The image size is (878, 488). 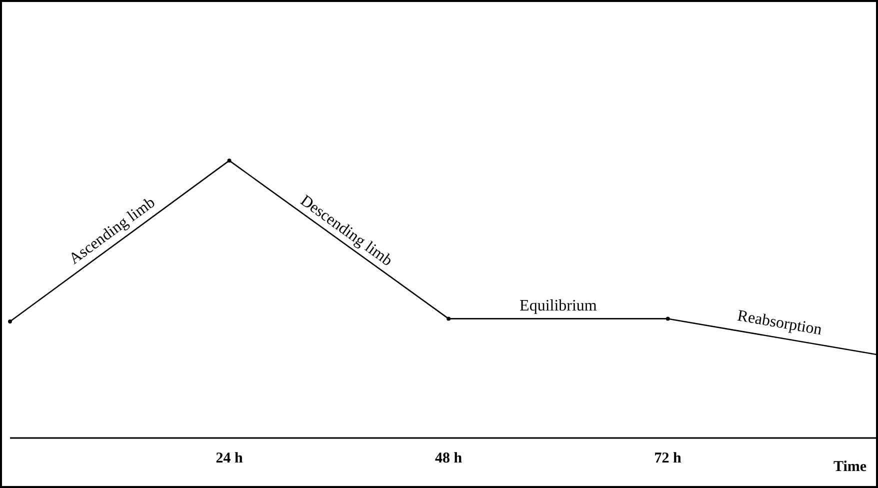 What do you see at coordinates (449, 458) in the screenshot?
I see `x-tick-label: 48 h` at bounding box center [449, 458].